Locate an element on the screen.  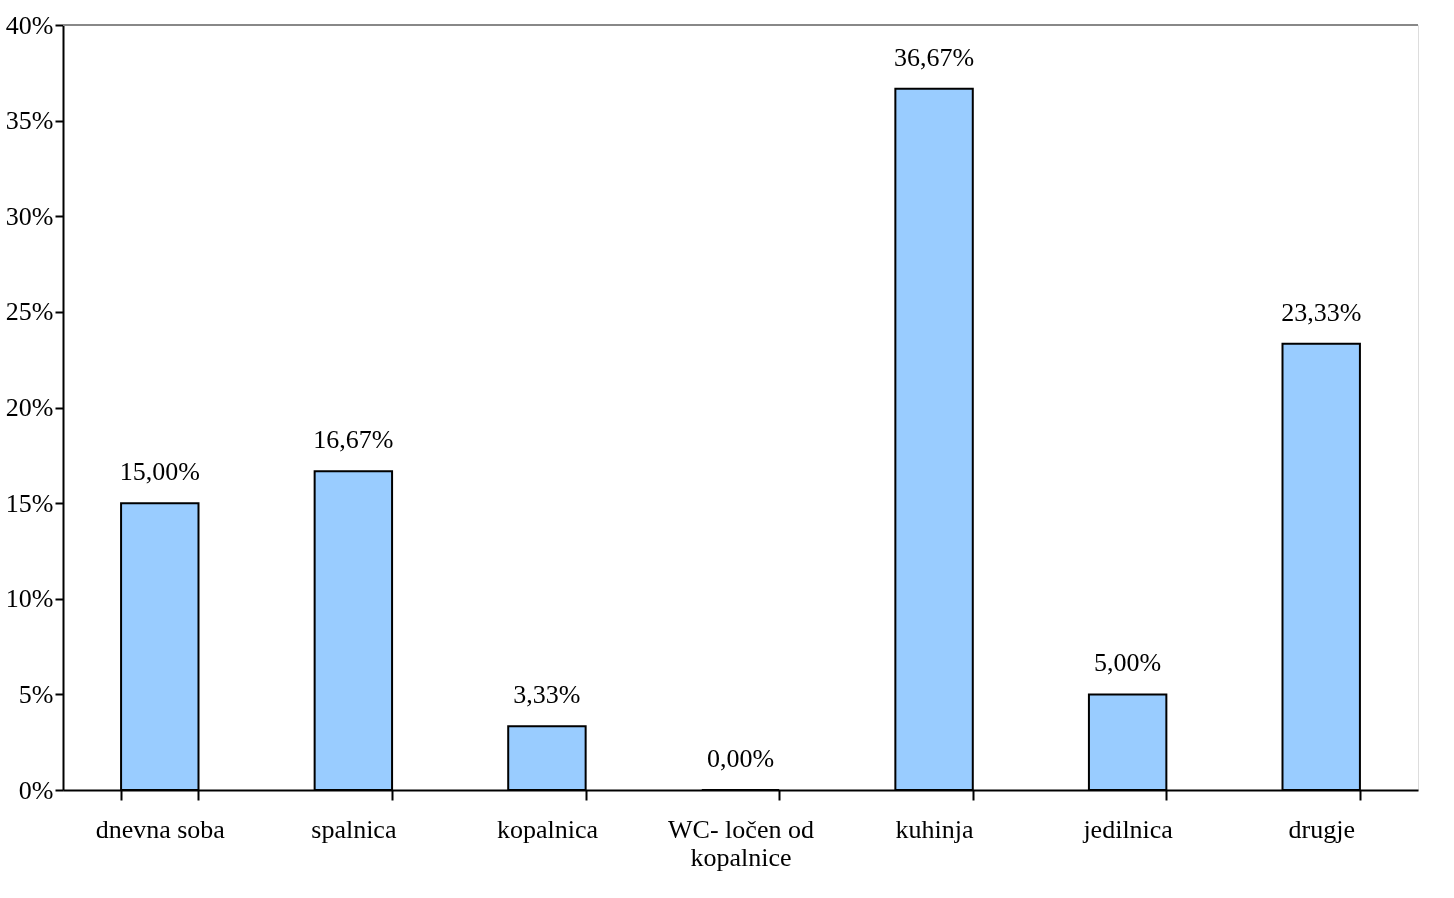
x-tick-label: WC- ločen od kopalnice is located at coordinates (741, 843).